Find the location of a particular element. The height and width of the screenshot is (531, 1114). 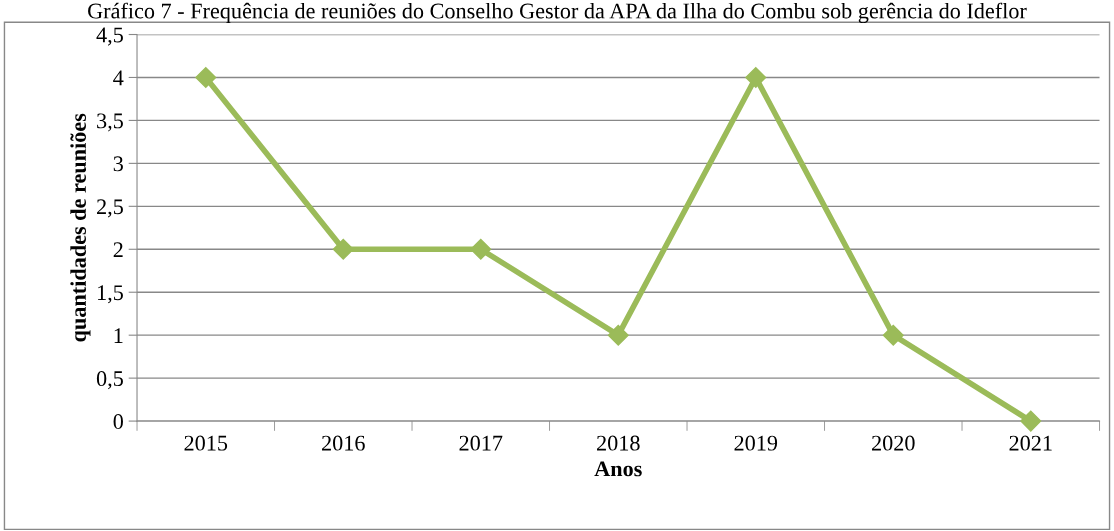

x-tick-label: 2017 is located at coordinates (481, 443).